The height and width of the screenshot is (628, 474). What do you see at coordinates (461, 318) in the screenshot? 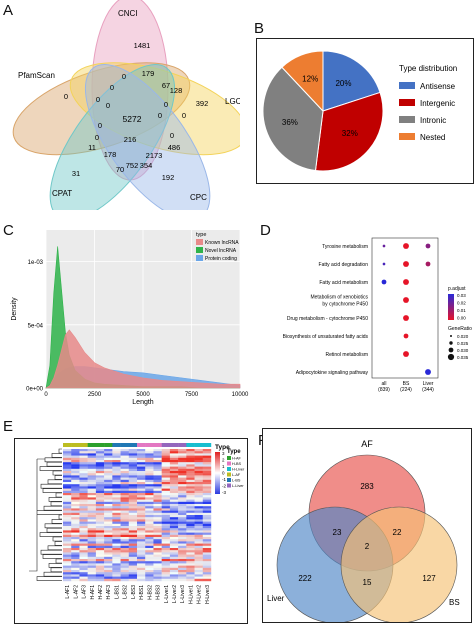
I see `color-scale-tick: 0.00` at bounding box center [461, 318].